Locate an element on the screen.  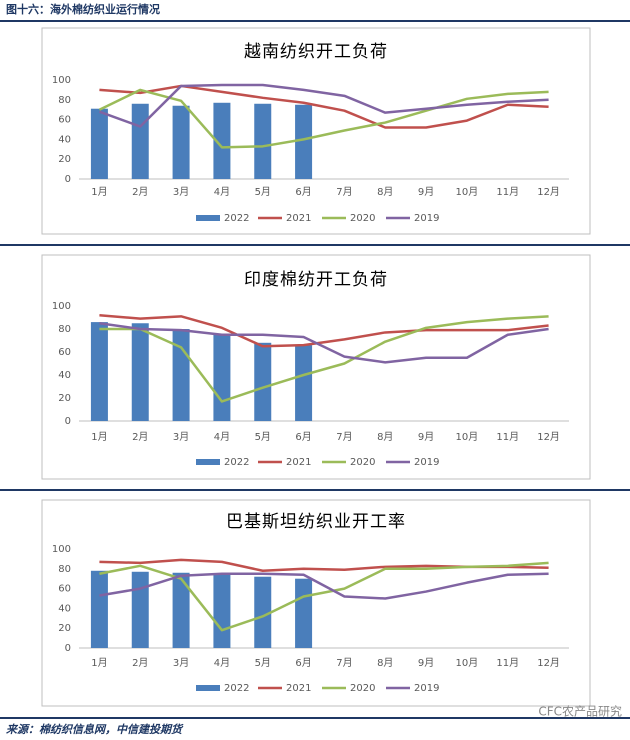
source: 来源：棉纺织信息网，中信建投期货 is located at coordinates (95, 729).